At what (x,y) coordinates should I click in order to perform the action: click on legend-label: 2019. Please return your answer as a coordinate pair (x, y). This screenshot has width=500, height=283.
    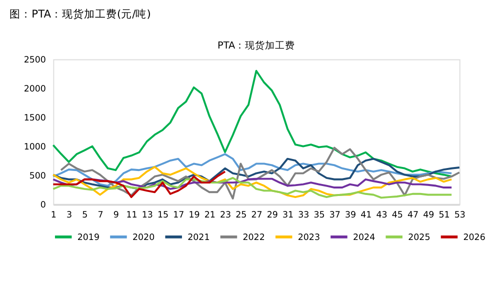
    Looking at the image, I should click on (88, 237).